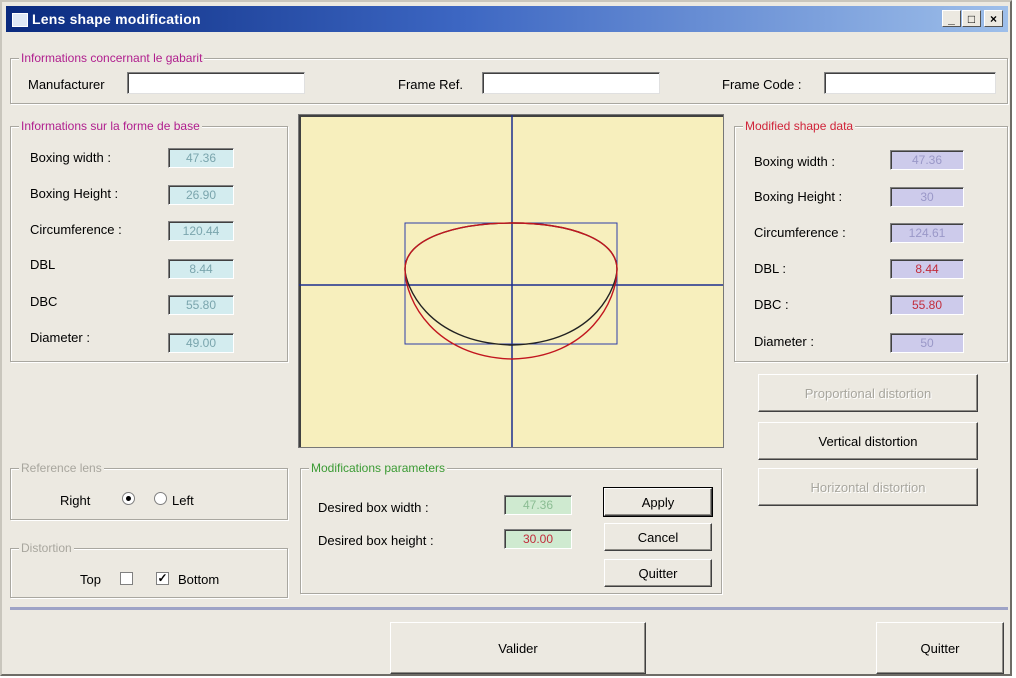  Describe the element at coordinates (927, 197) in the screenshot. I see `mod-boxing-height-value: 30` at that location.